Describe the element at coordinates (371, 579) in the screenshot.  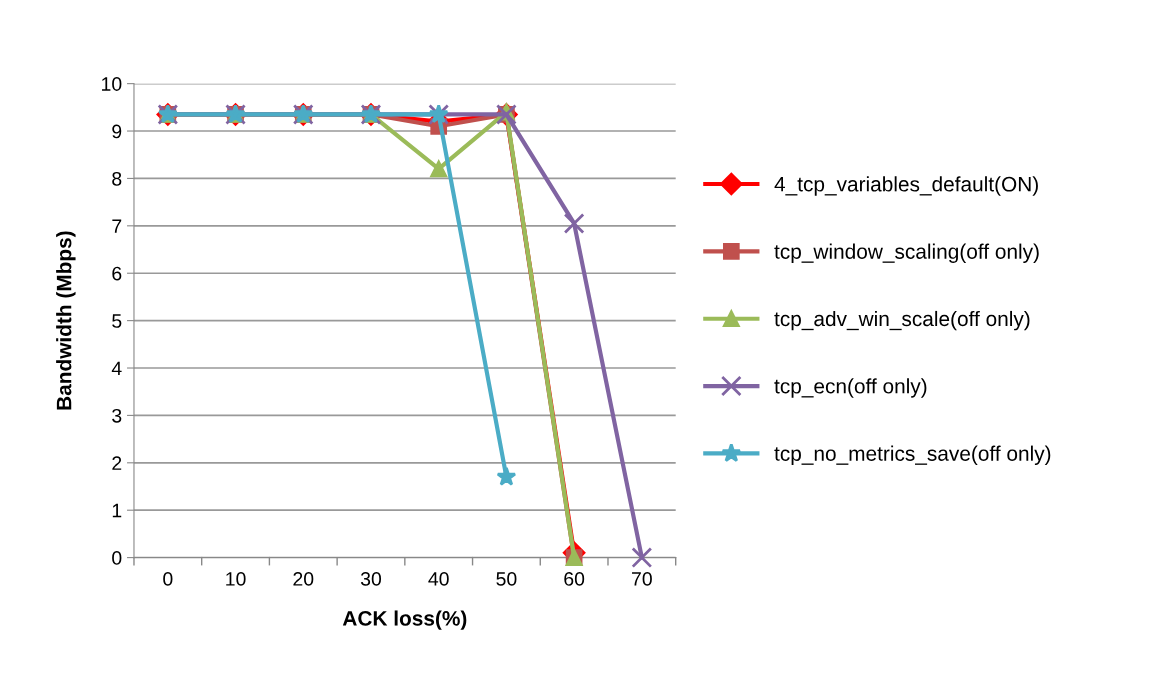
I see `x-tick-label: 30` at that location.